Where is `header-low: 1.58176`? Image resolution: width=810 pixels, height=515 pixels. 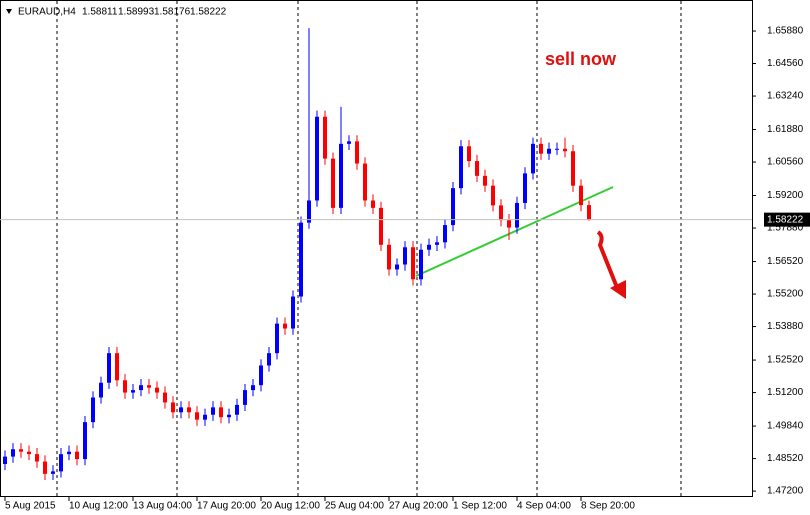
header-low: 1.58176 is located at coordinates (172, 12).